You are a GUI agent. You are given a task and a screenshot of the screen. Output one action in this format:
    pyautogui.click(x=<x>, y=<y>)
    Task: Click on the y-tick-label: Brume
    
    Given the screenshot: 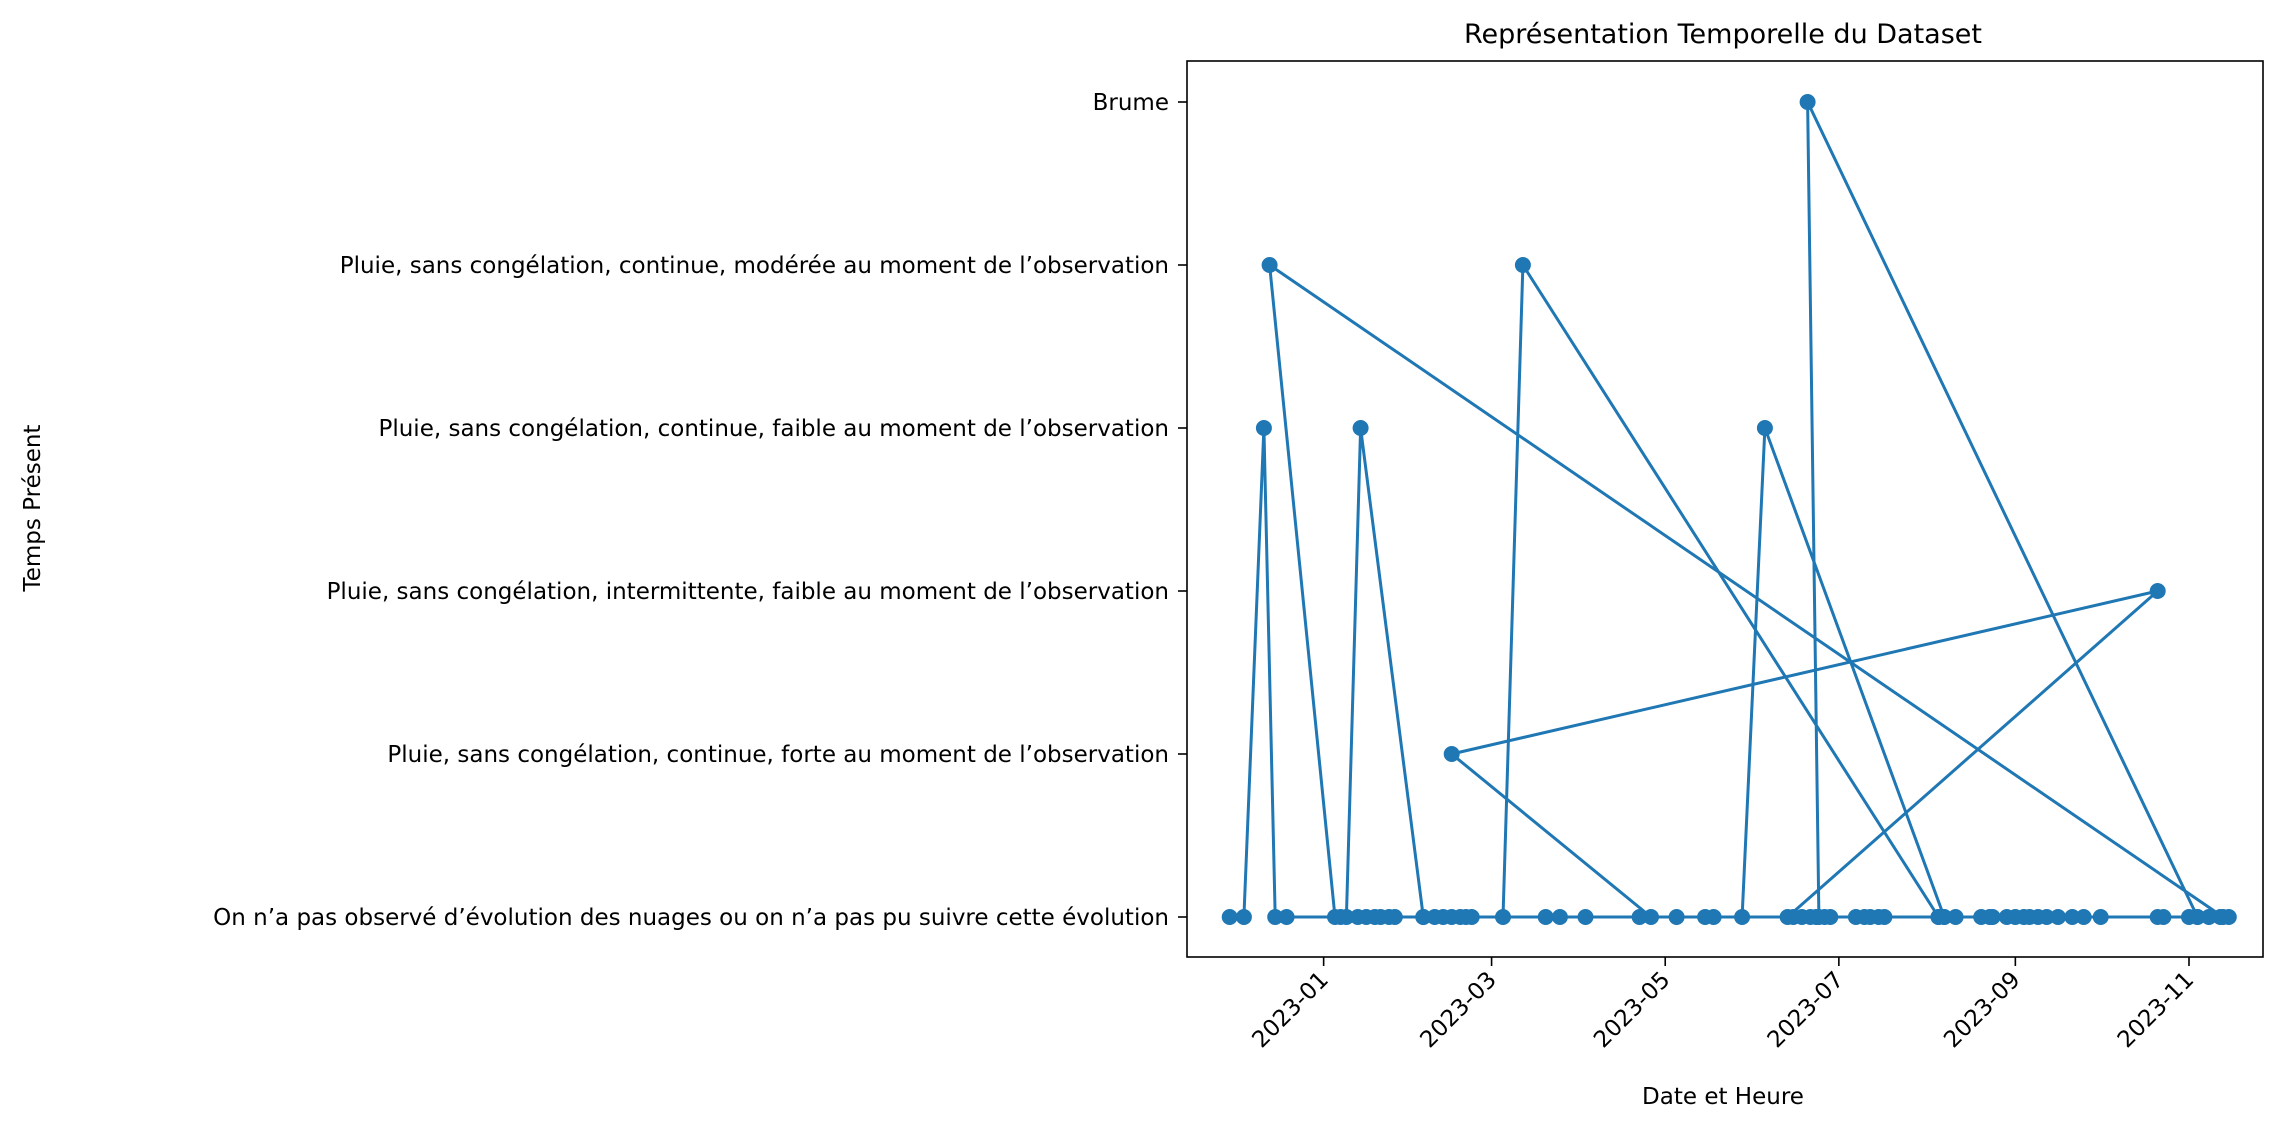 What is the action you would take?
    pyautogui.click(x=1131, y=103)
    